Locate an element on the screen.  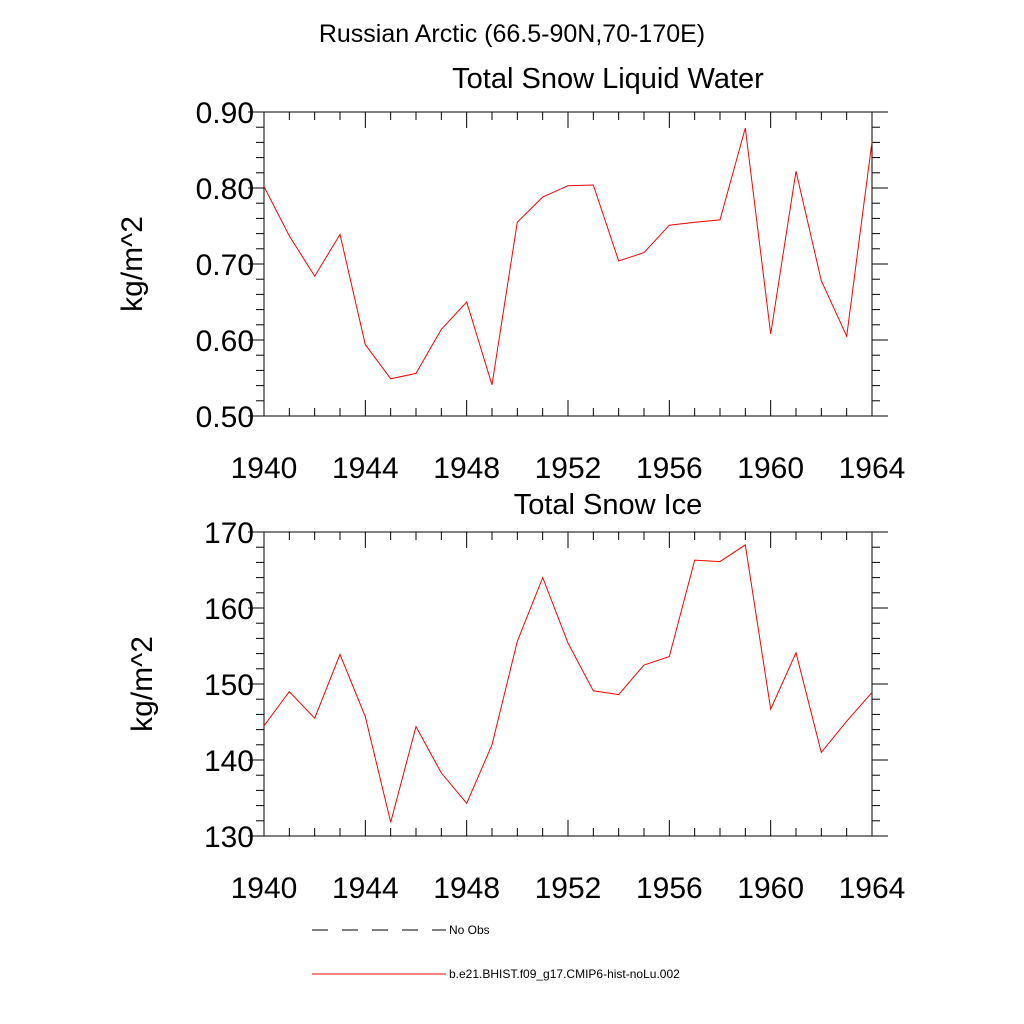
y-tick-label: 150 is located at coordinates (229, 685).